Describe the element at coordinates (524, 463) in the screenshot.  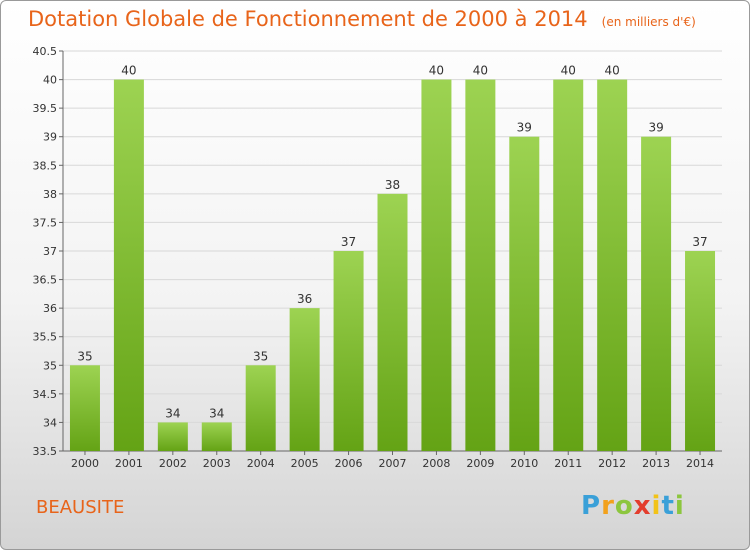
I see `x-tick-label: 2010` at that location.